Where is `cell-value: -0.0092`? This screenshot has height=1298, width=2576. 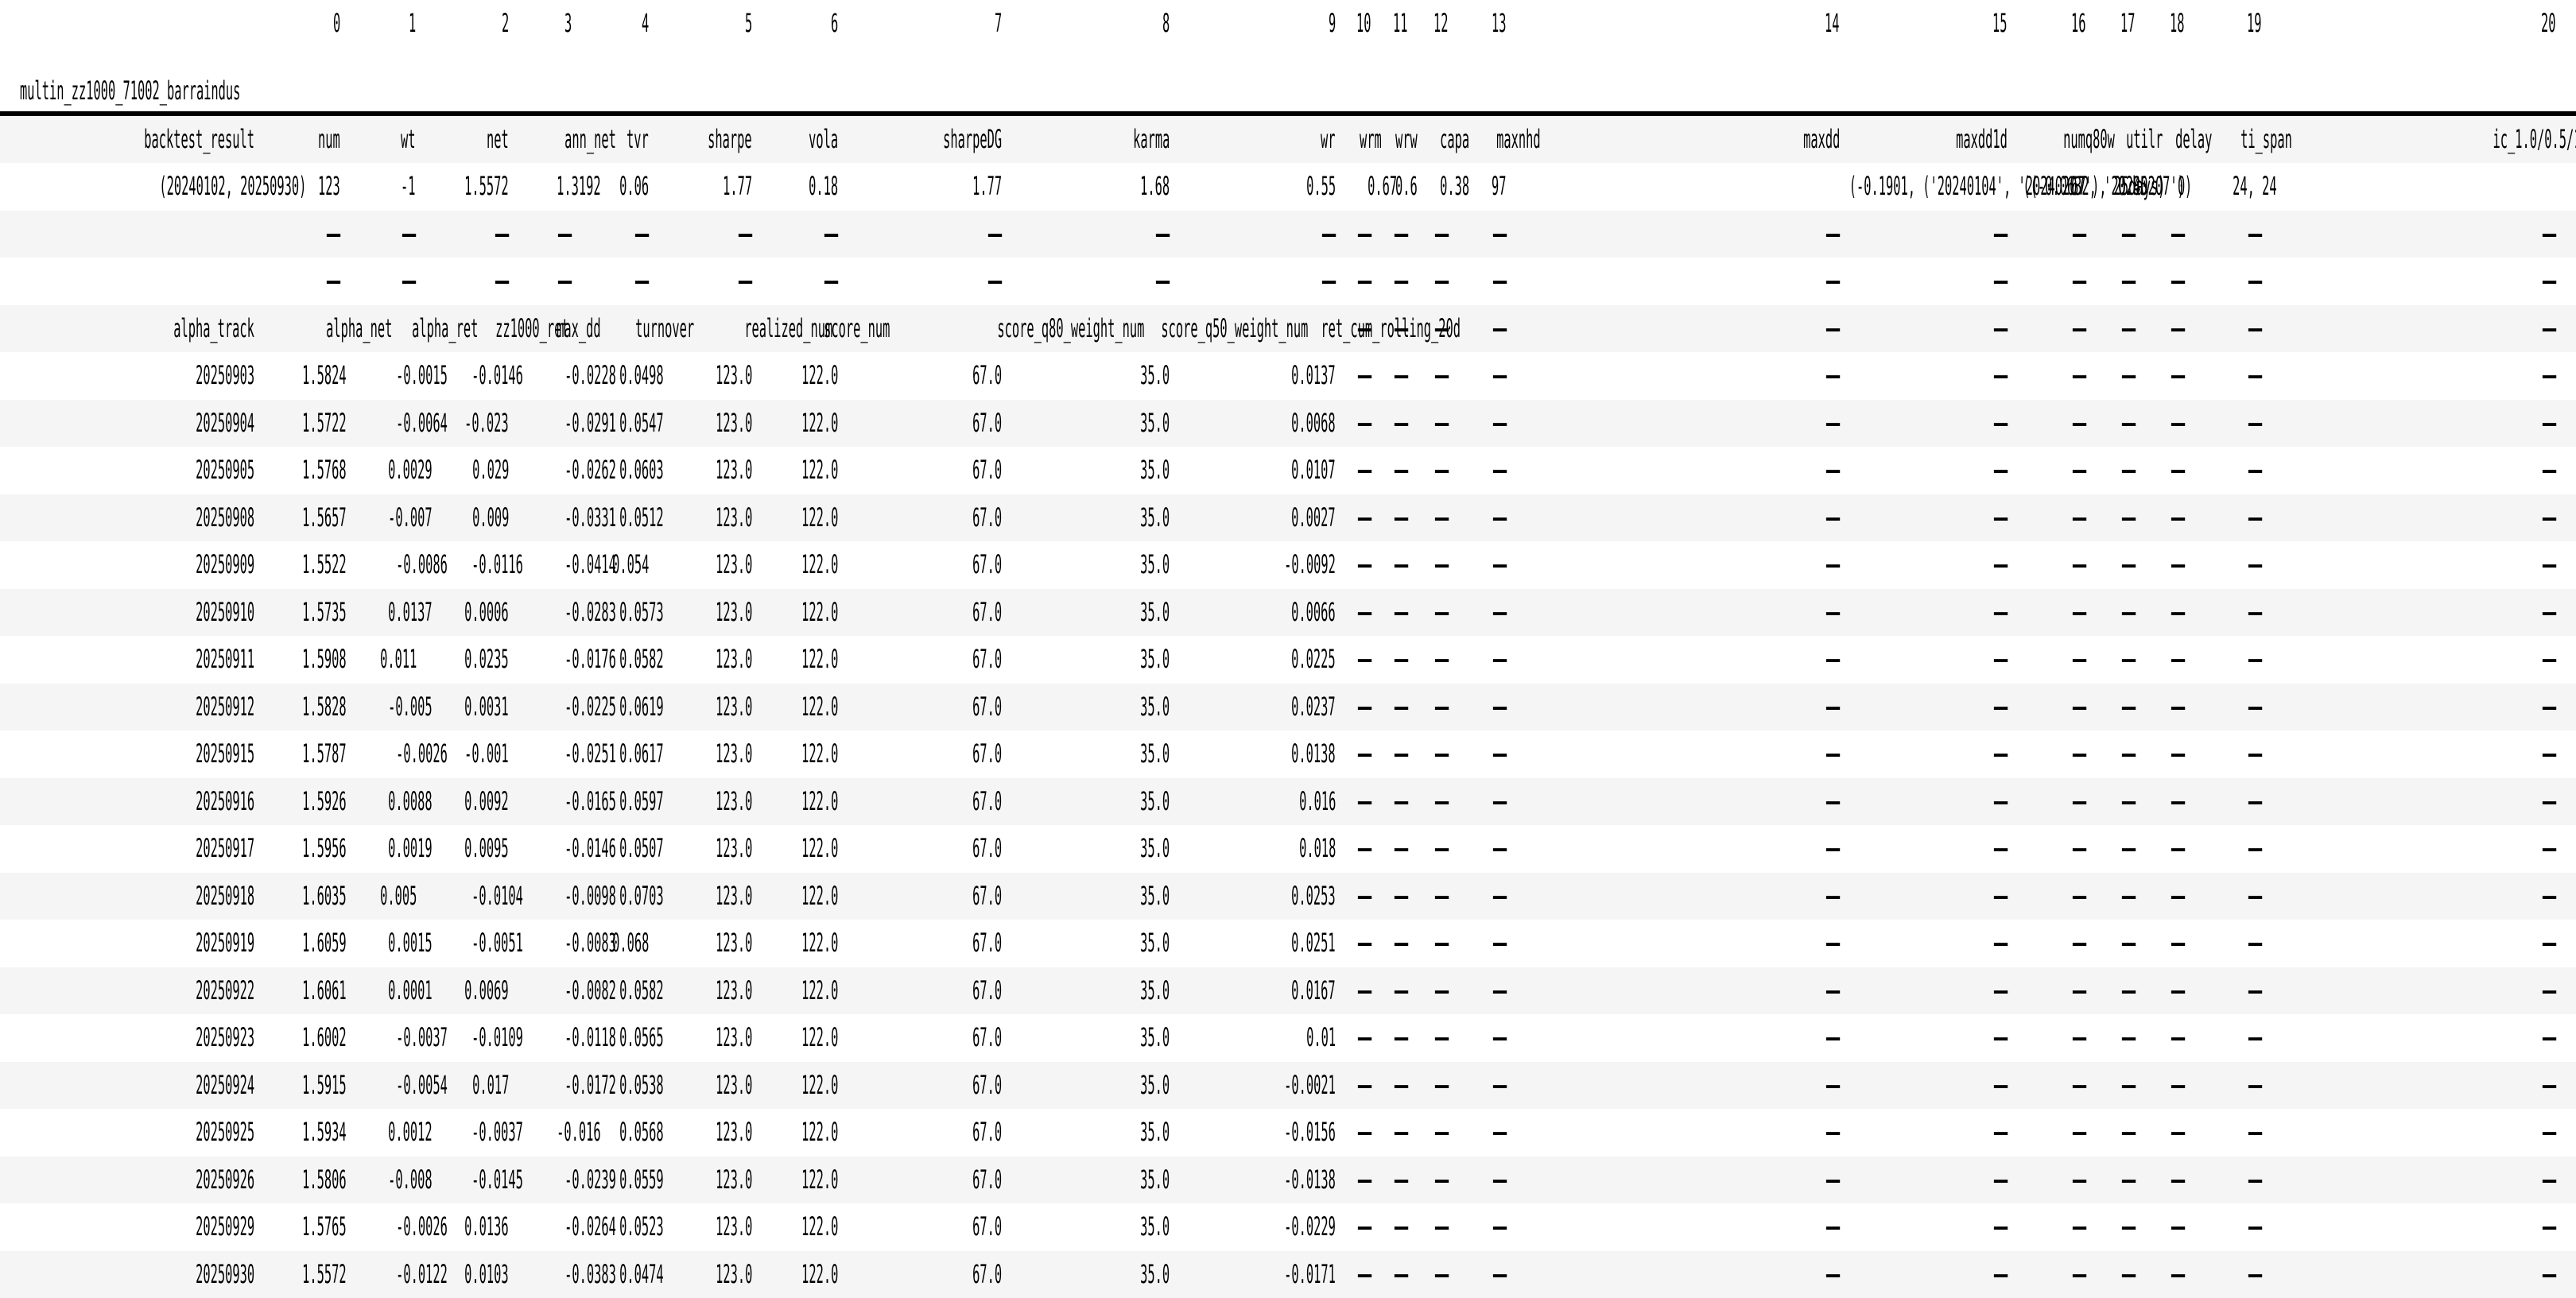
cell-value: -0.0092 is located at coordinates (1253, 565).